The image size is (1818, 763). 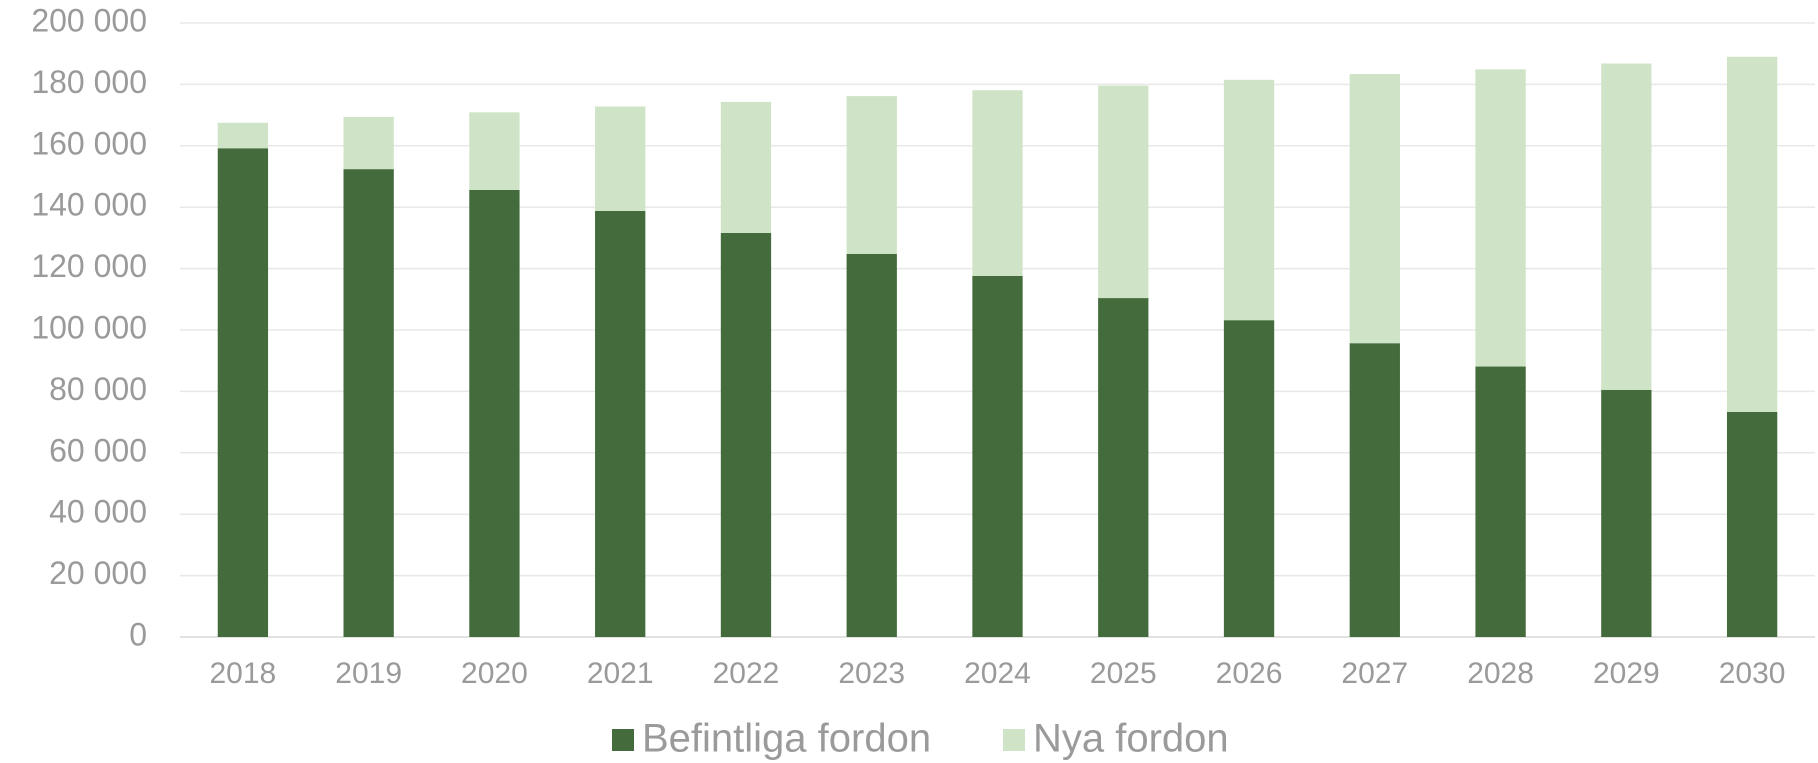 I want to click on y-tick-label: 80 000, so click(x=98, y=389).